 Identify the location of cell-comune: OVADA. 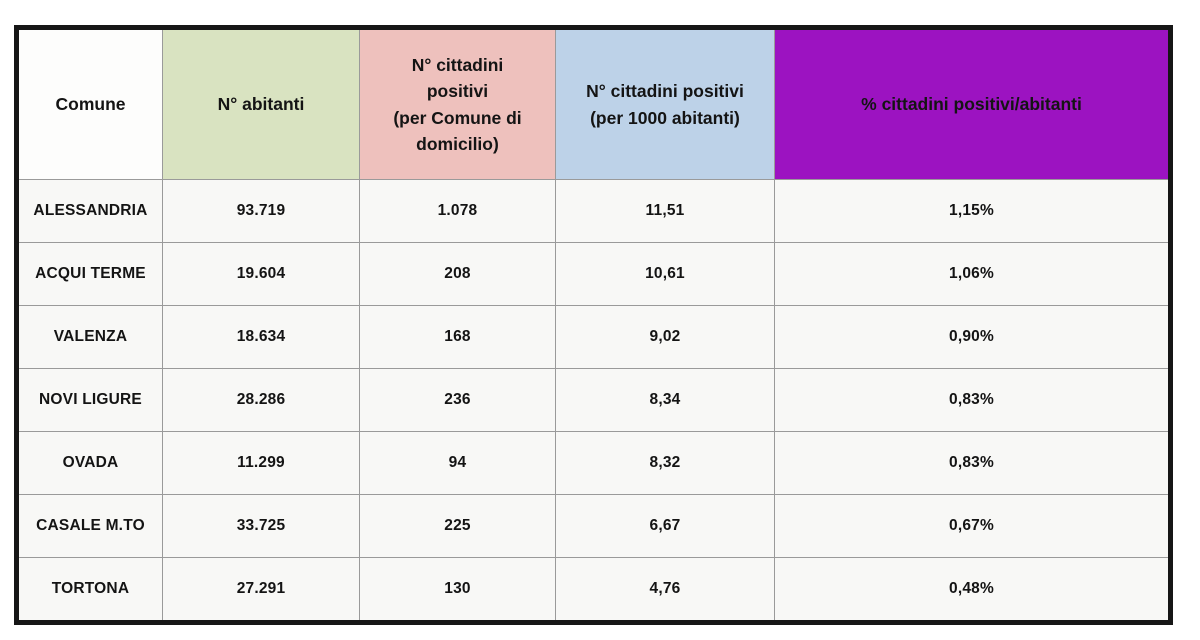
(89, 463).